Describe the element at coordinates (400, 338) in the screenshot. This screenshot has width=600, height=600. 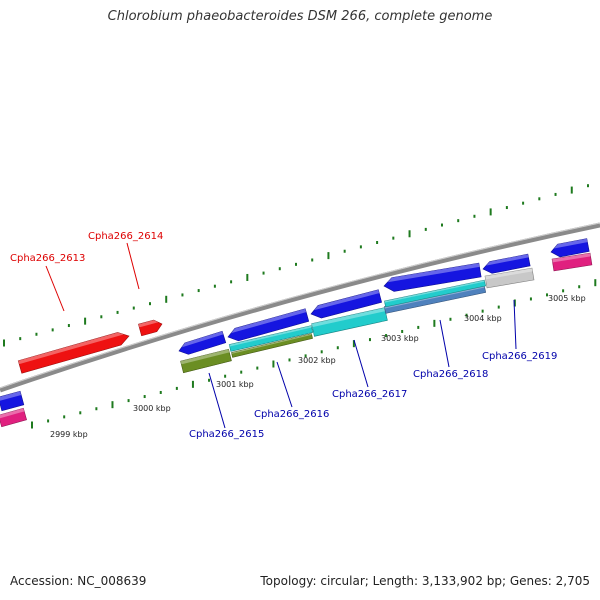
I see `scale-label: 3003 kbp` at that location.